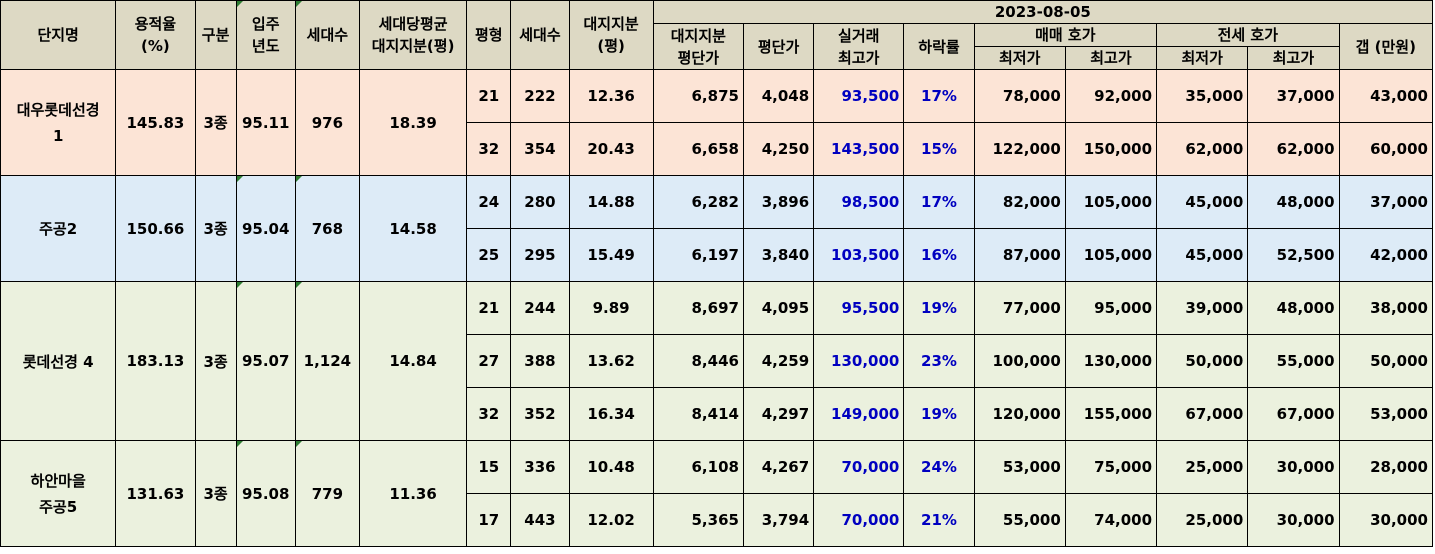 Image resolution: width=1435 pixels, height=554 pixels. I want to click on header-sale-min: 최저가, so click(1019, 58).